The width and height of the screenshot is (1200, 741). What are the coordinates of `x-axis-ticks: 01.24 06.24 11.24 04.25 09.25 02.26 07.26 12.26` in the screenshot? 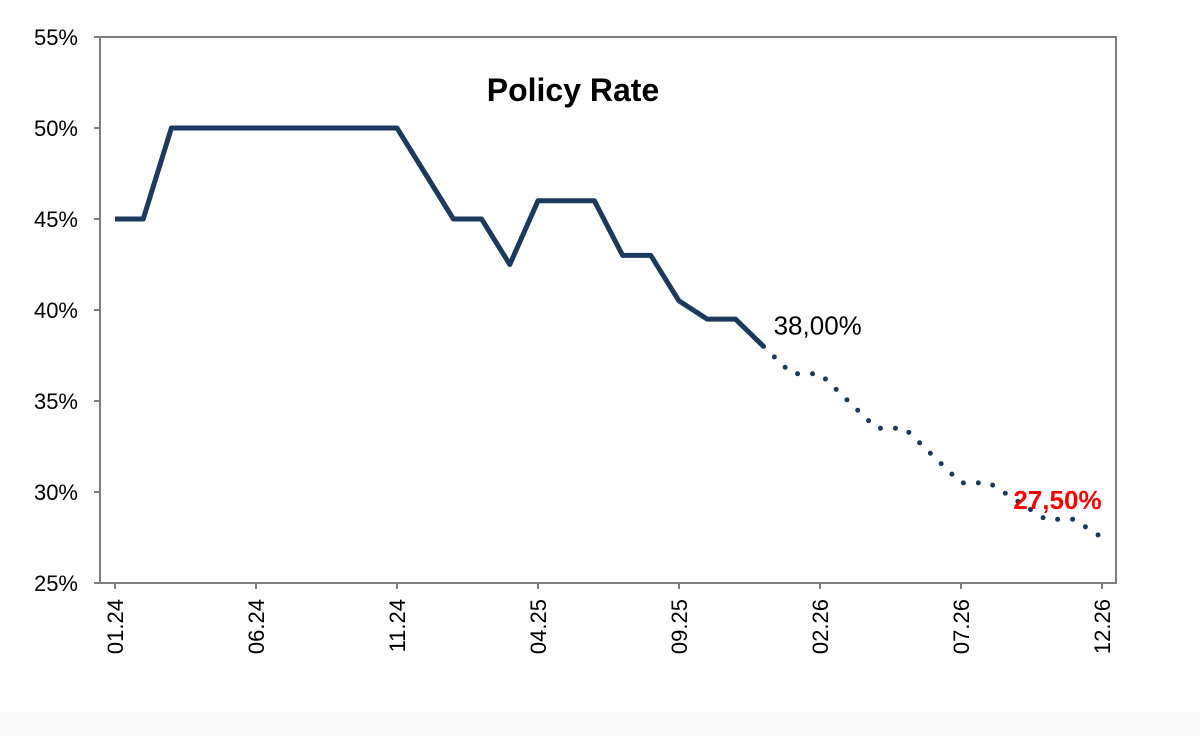 It's located at (609, 618).